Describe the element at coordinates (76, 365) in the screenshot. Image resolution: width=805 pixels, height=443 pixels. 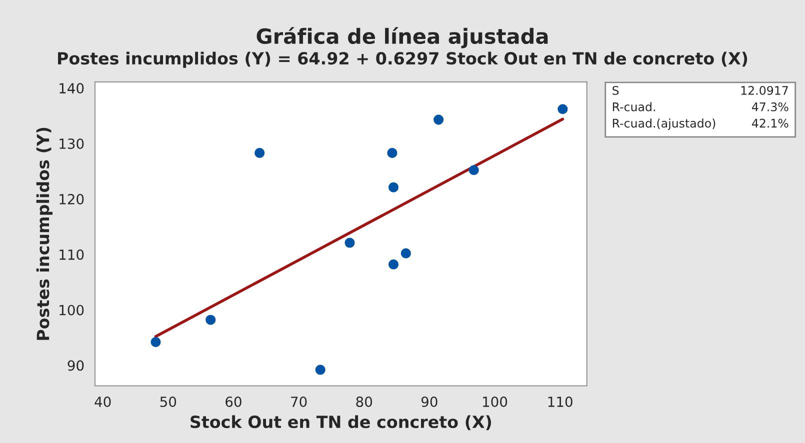
I see `y-tick-label: 90` at that location.